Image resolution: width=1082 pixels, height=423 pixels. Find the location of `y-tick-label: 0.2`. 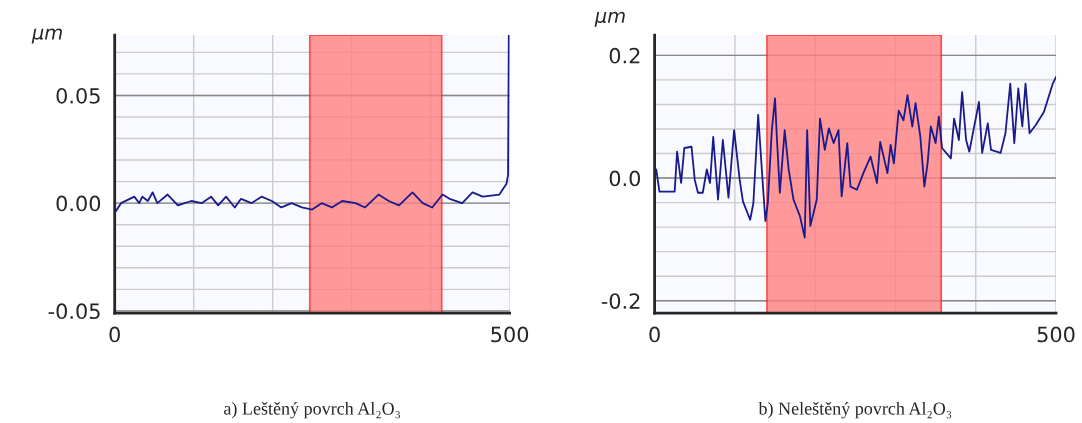

y-tick-label: 0.2 is located at coordinates (624, 55).